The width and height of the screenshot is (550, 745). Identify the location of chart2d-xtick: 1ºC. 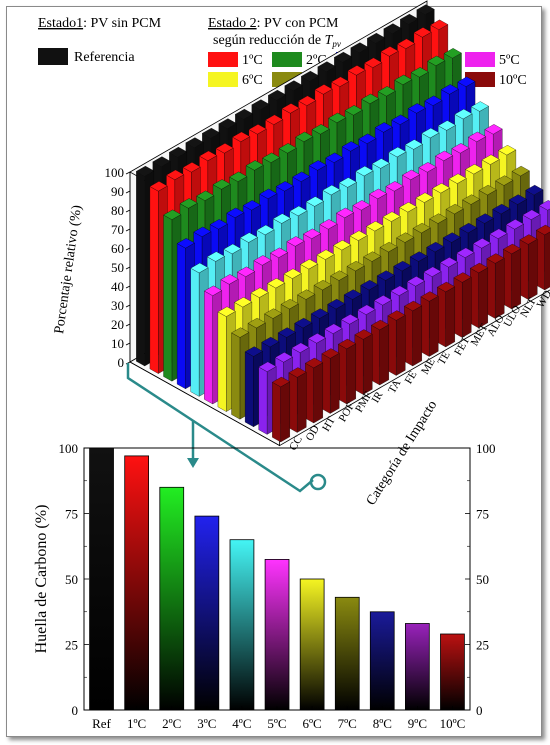
(136, 723).